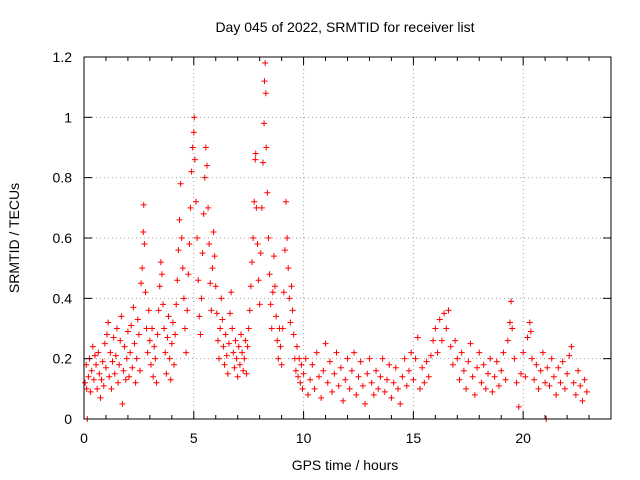 The width and height of the screenshot is (640, 480). I want to click on y-tick-label: 1, so click(68, 117).